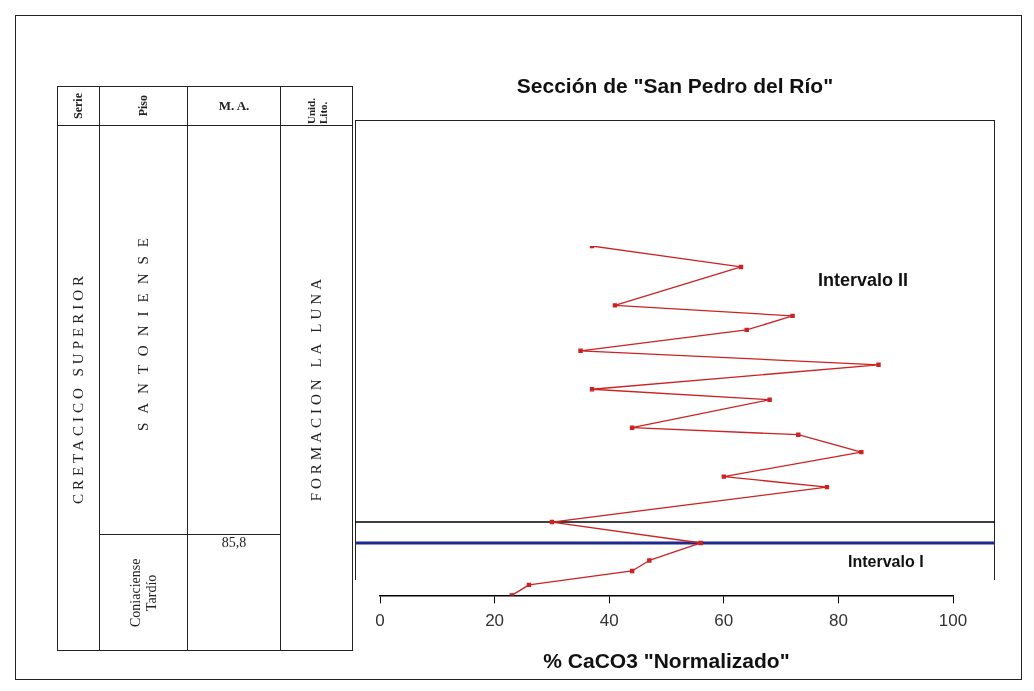 This screenshot has height=691, width=1034. Describe the element at coordinates (838, 621) in the screenshot. I see `x-tick-label: 80` at that location.